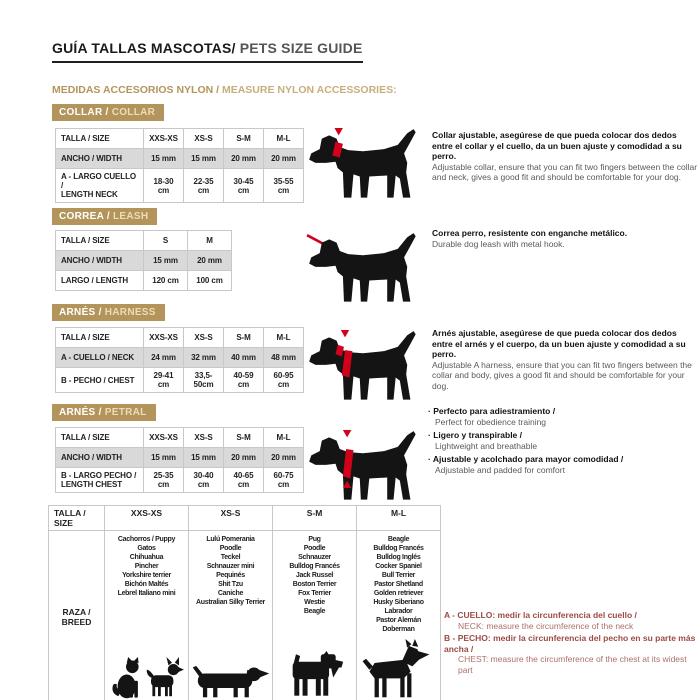 This screenshot has width=700, height=700. I want to click on badge-es: ARNÉS /, so click(82, 312).